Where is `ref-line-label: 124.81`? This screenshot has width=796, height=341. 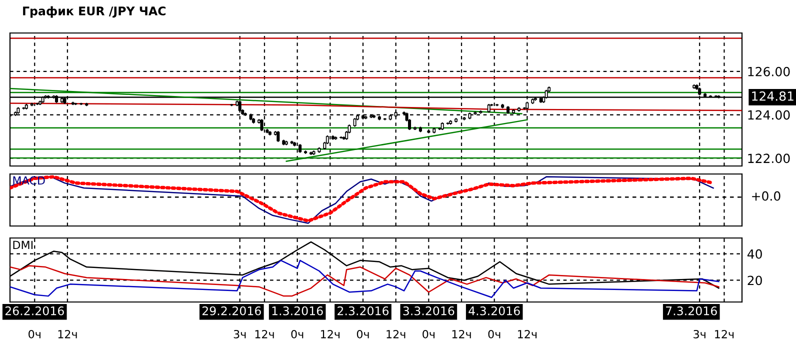 ref-line-label: 124.81 is located at coordinates (773, 96).